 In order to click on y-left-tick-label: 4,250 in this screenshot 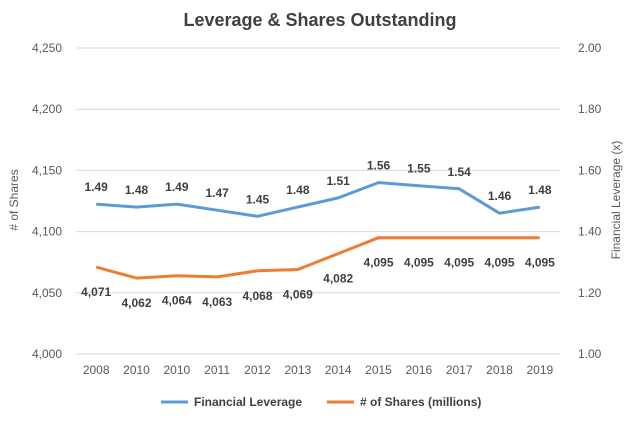, I will do `click(47, 48)`.